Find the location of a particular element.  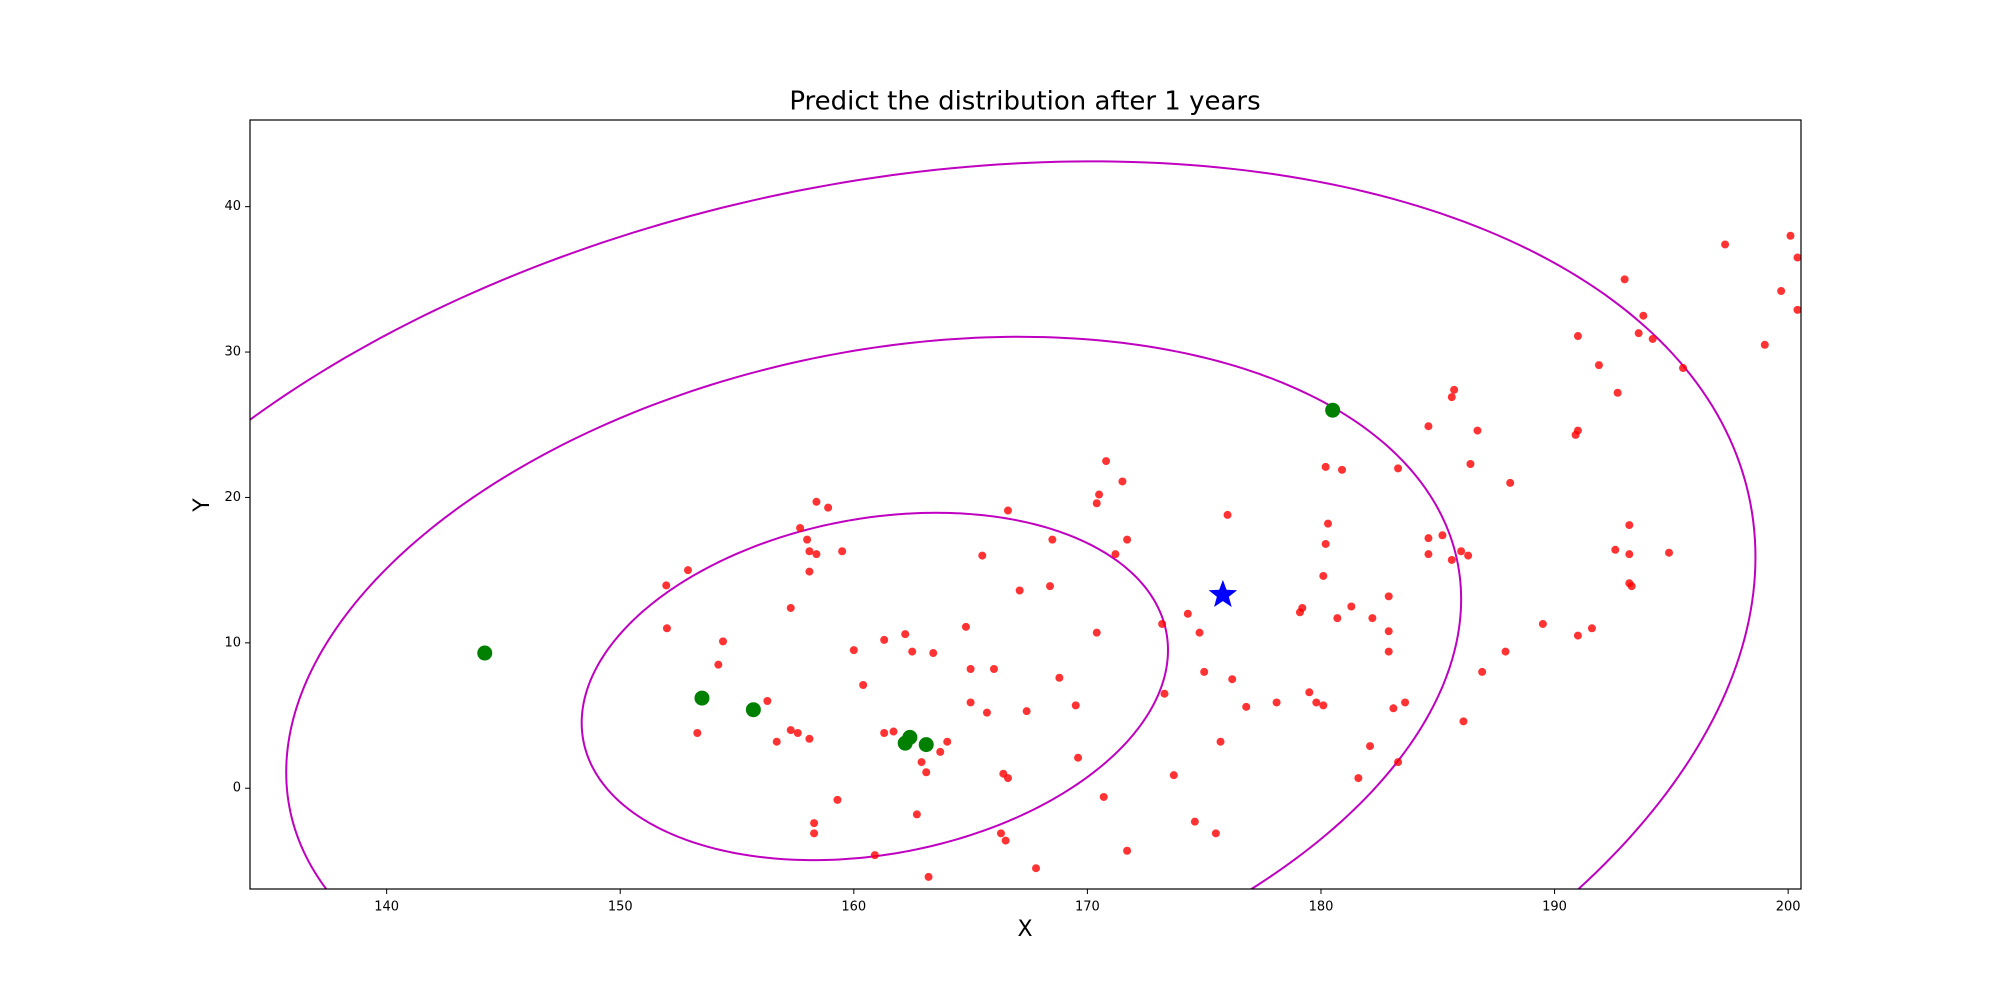

y-tick-label: 40 is located at coordinates (232, 206).